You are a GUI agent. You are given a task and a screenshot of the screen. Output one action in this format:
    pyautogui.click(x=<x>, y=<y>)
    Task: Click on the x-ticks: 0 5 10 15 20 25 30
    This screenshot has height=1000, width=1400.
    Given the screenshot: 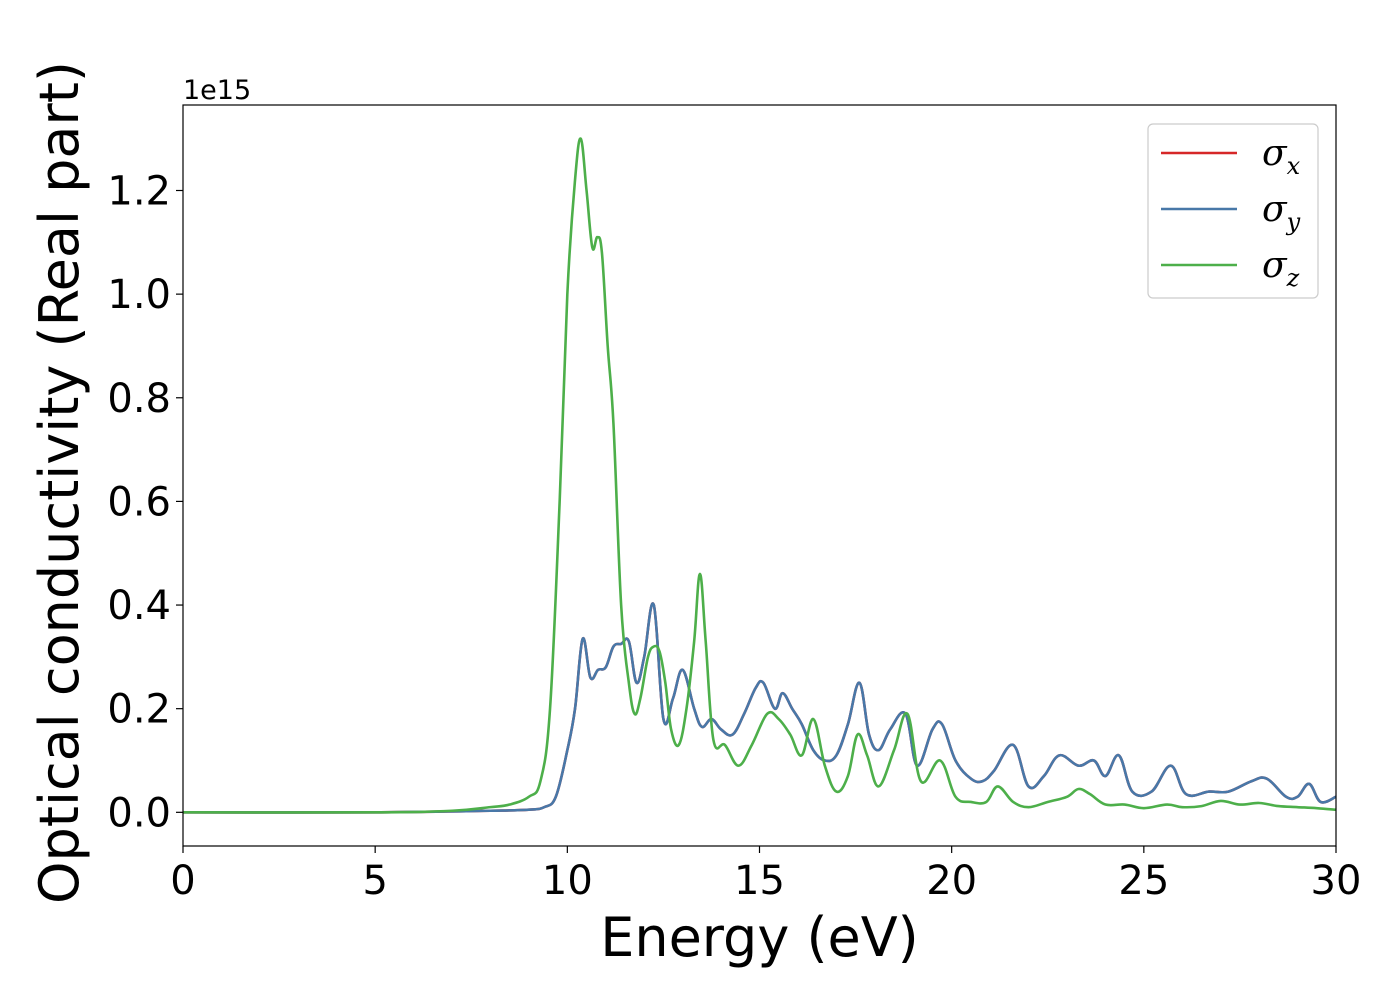 What is the action you would take?
    pyautogui.click(x=765, y=875)
    